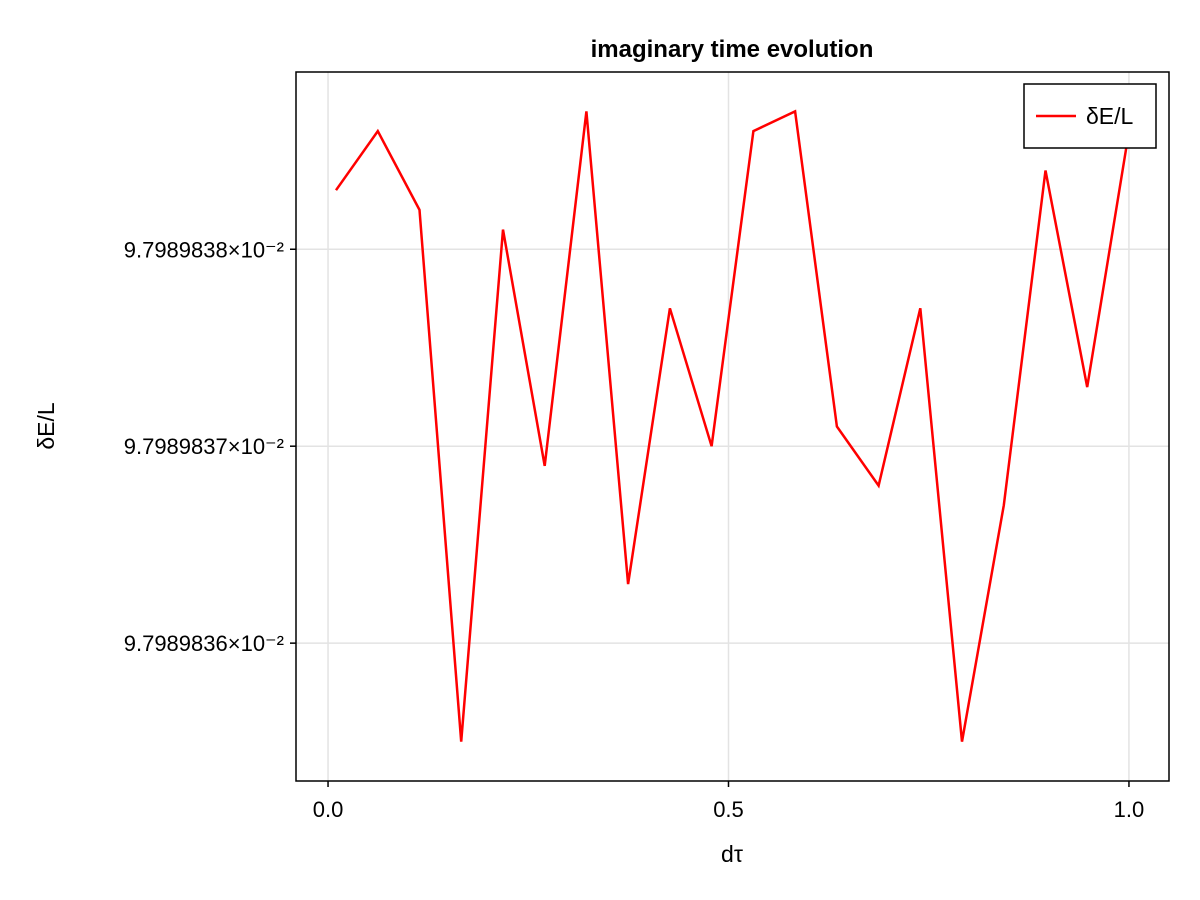 This screenshot has height=900, width=1200. Describe the element at coordinates (728, 809) in the screenshot. I see `x-tick-label: 0.5` at that location.